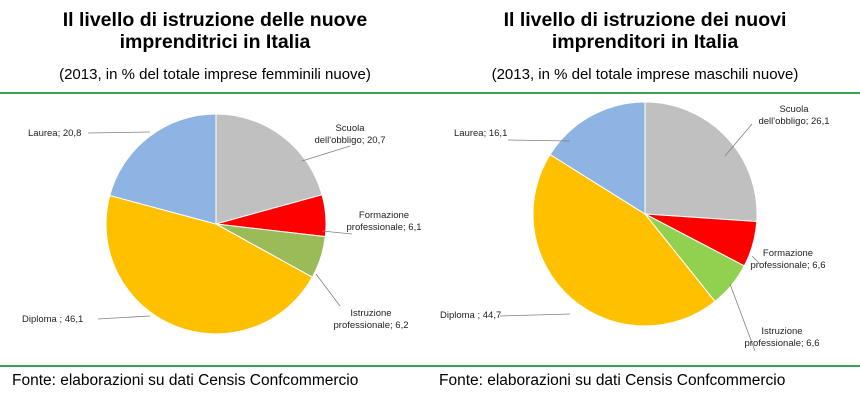 Image resolution: width=860 pixels, height=411 pixels. I want to click on chart-title-line2: imprenditori in Italia, so click(645, 42).